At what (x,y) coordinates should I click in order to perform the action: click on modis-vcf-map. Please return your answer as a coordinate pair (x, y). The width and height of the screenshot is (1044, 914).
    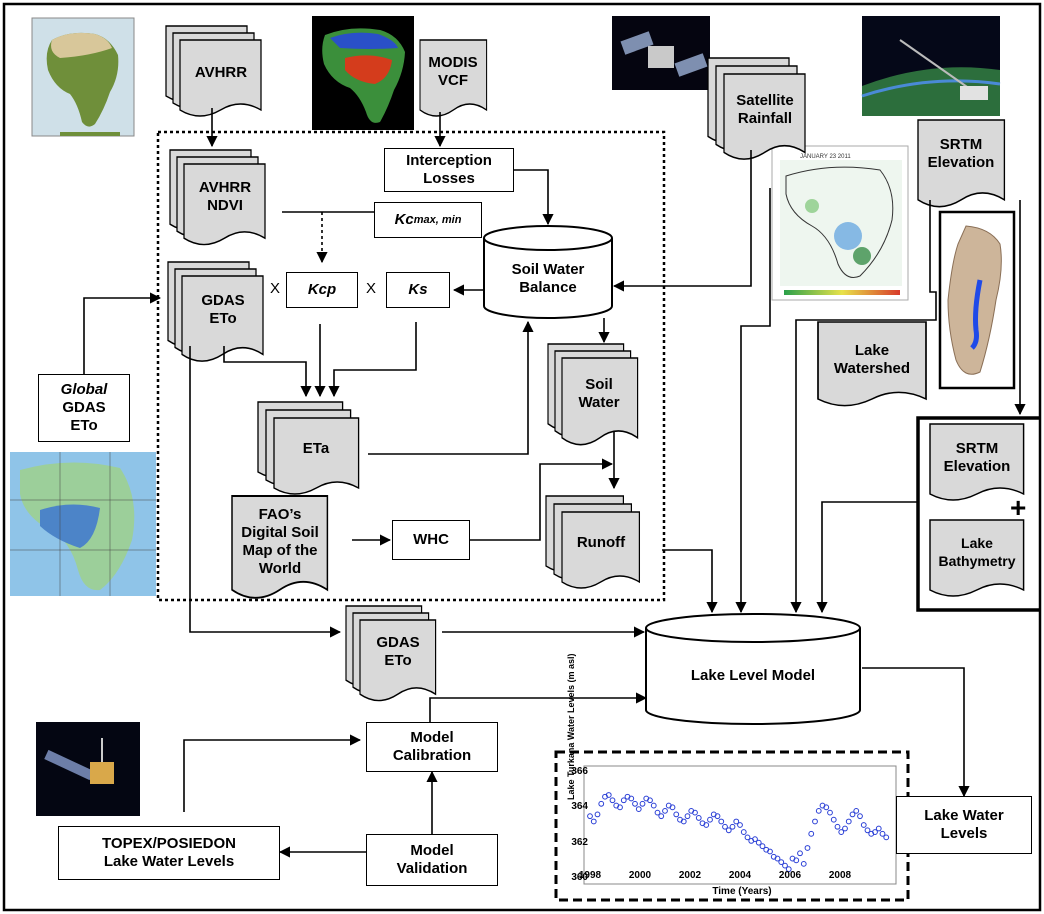
    Looking at the image, I should click on (363, 73).